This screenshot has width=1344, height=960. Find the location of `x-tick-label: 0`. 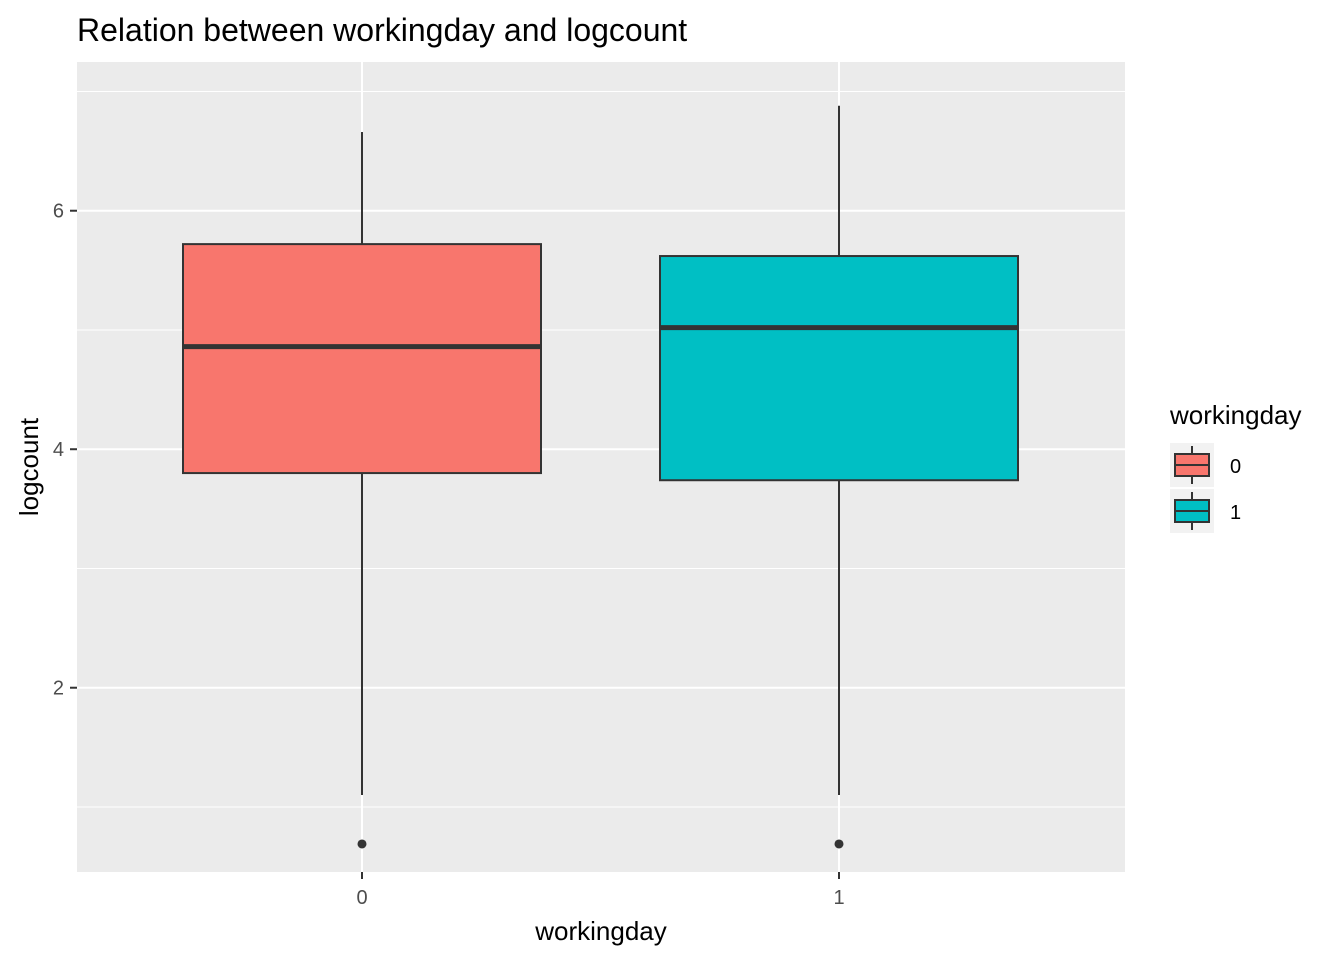

x-tick-label: 0 is located at coordinates (361, 898).